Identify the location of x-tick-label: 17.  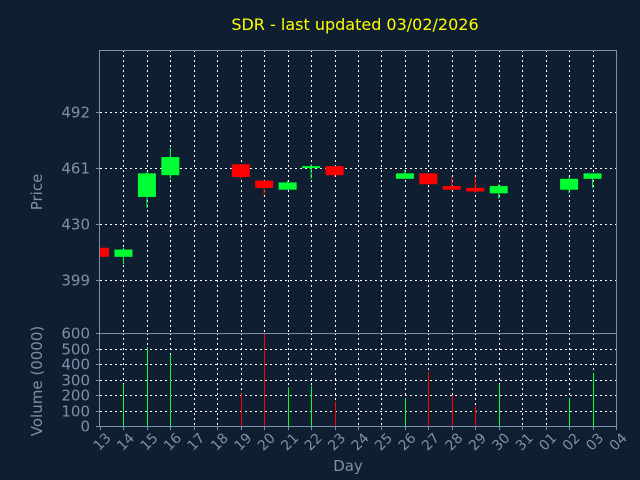
(197, 442).